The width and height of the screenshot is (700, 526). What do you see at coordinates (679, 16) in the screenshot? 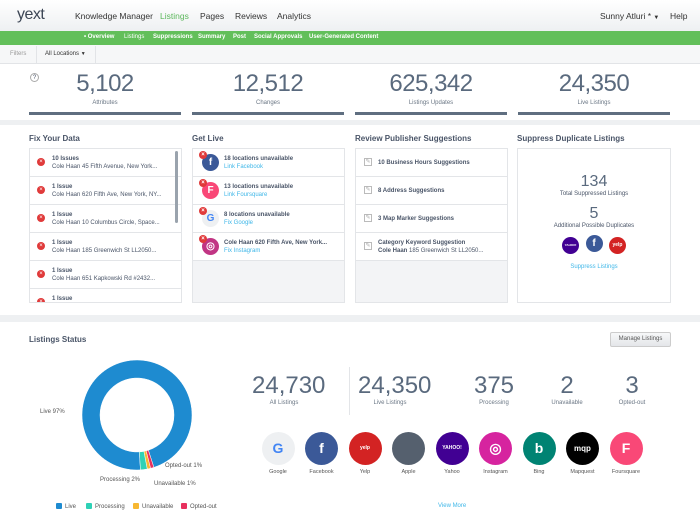
I see `help-link: Help` at bounding box center [679, 16].